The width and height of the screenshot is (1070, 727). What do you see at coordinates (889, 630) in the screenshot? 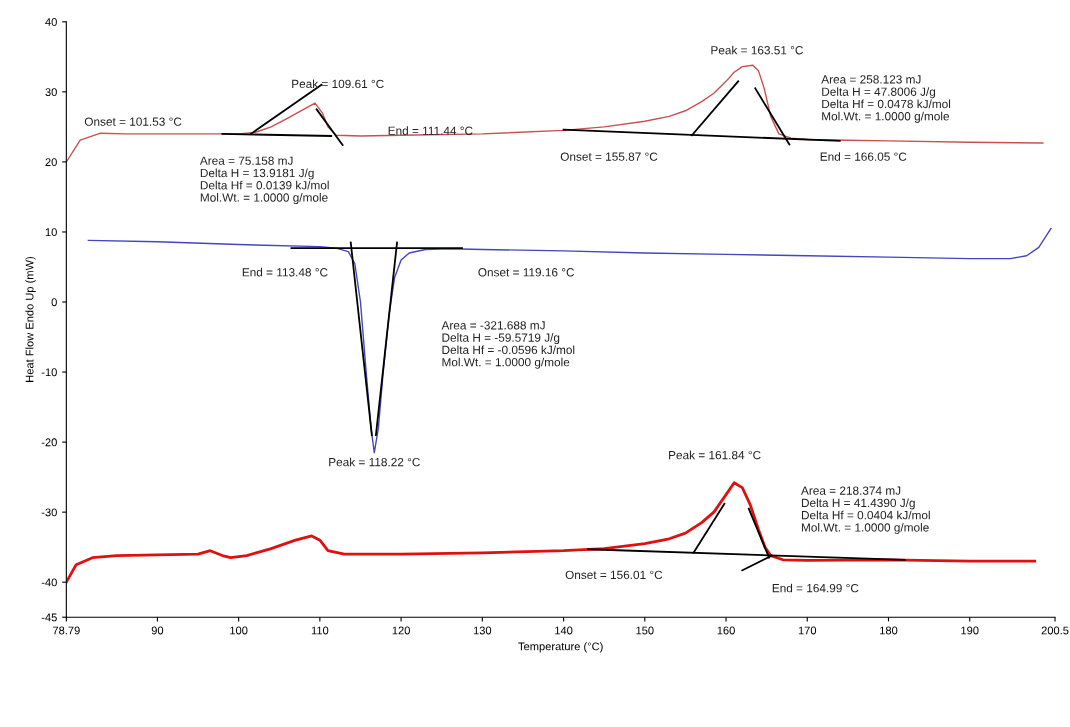
I see `x-tick-label: 180` at bounding box center [889, 630].